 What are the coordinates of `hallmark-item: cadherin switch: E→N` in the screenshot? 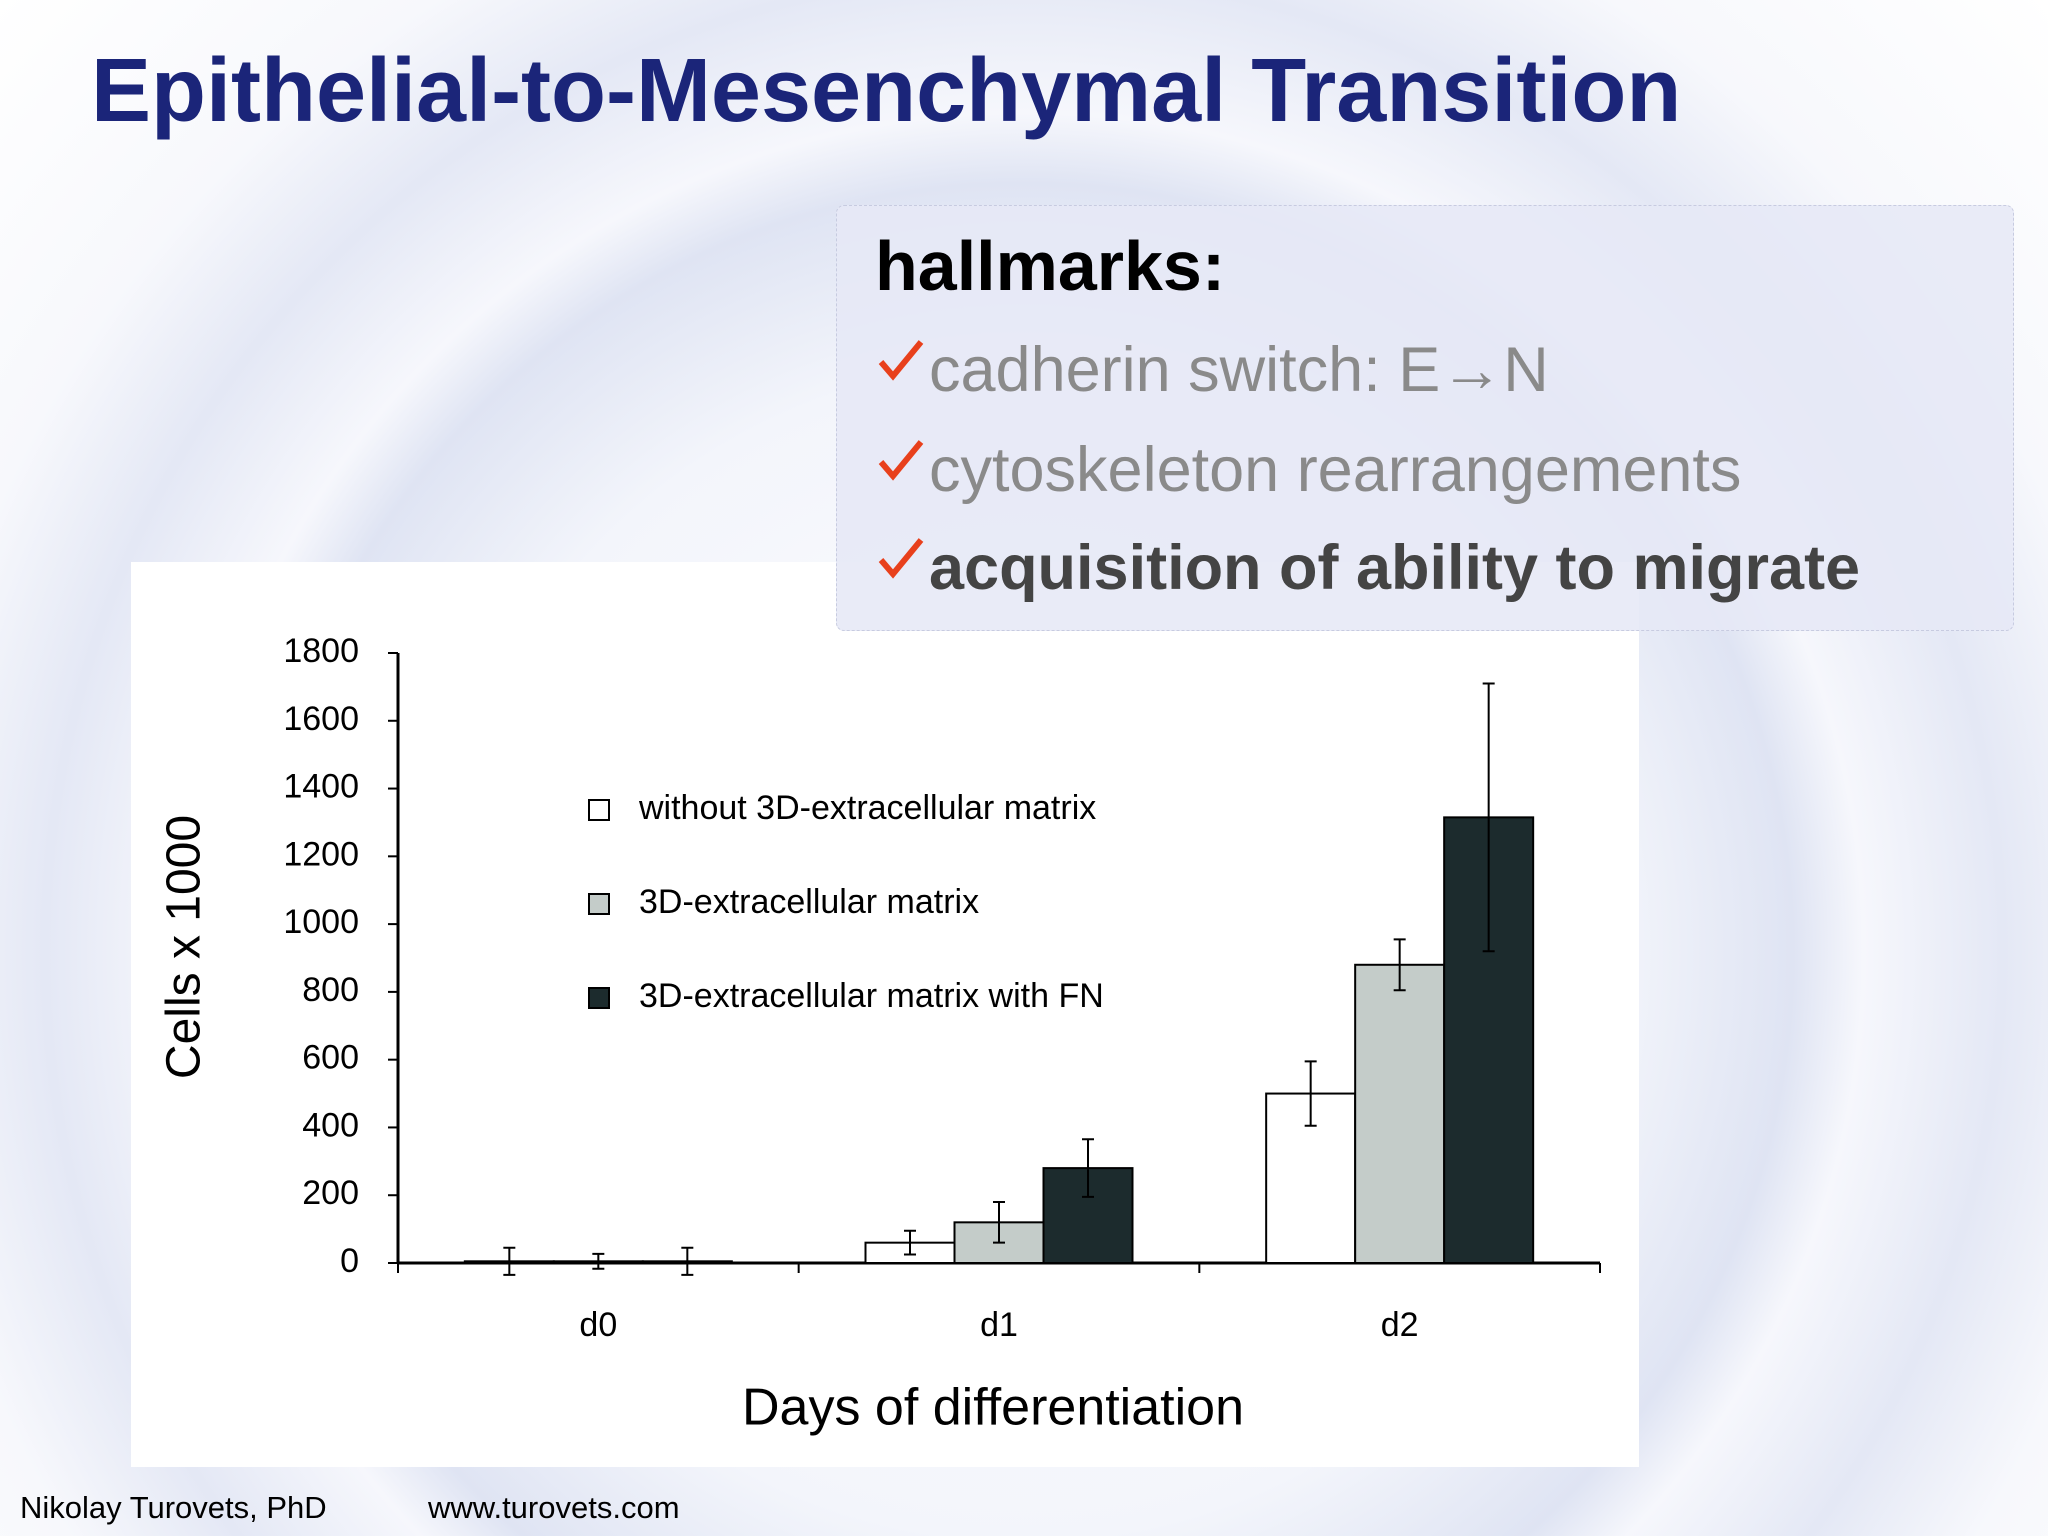 It's located at (1239, 370).